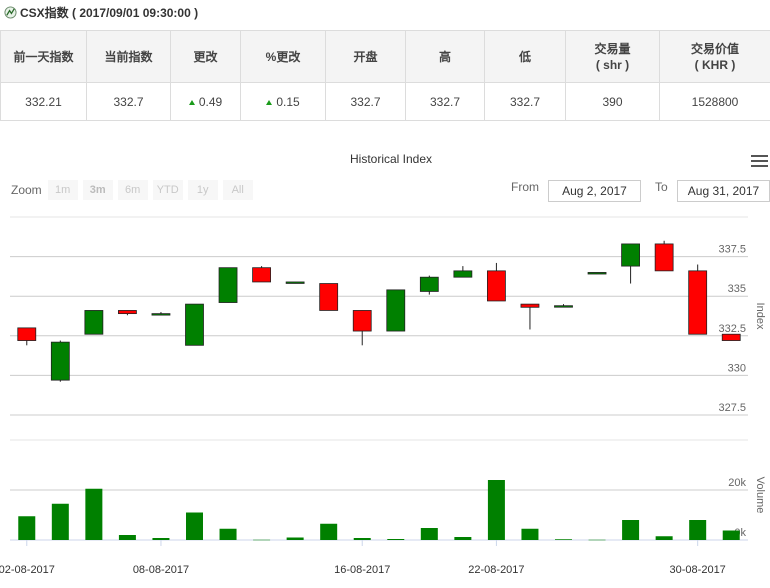 This screenshot has width=770, height=588. I want to click on from-date-input: Aug 2, 2017, so click(594, 191).